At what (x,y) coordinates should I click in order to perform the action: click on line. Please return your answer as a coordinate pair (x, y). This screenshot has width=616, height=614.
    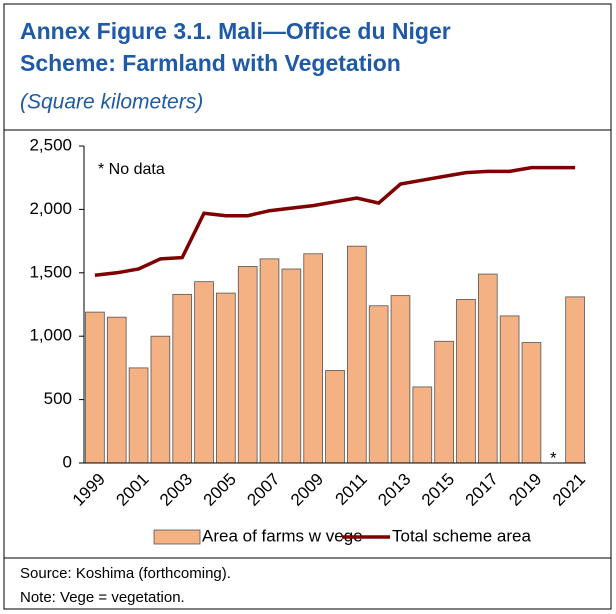
    Looking at the image, I should click on (335, 221).